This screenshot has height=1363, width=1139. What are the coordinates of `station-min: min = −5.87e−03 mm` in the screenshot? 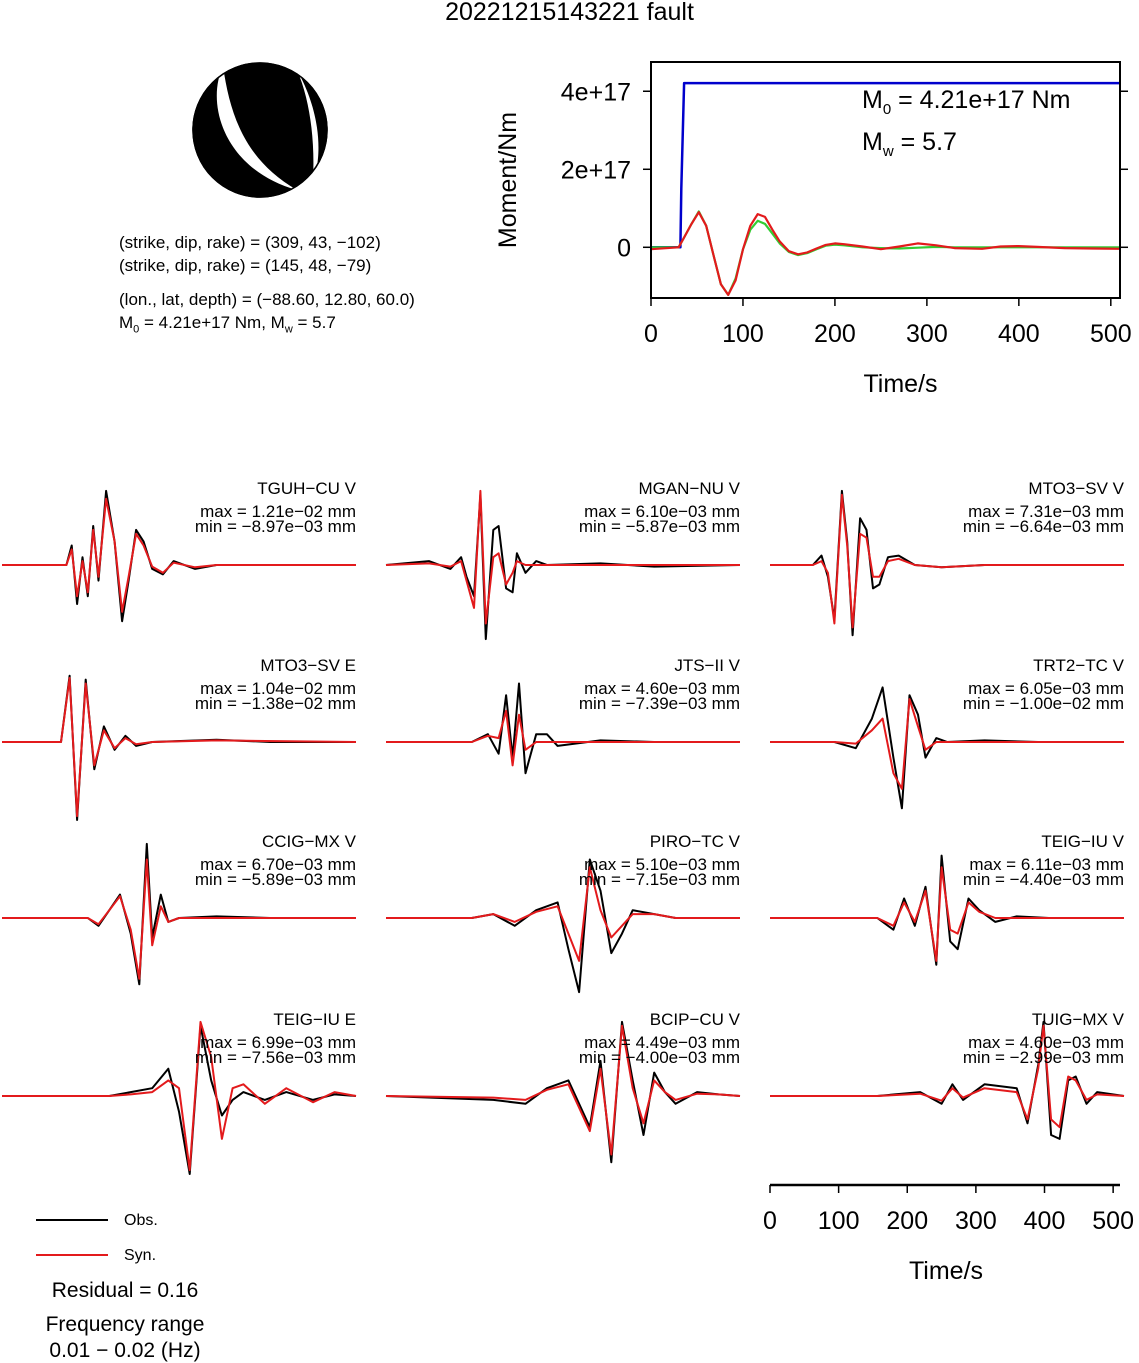 It's located at (659, 526).